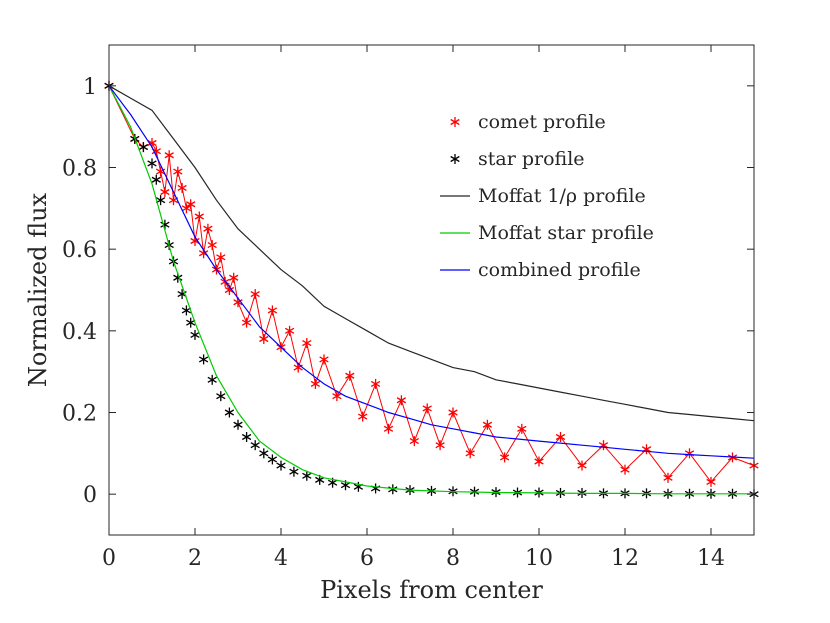 The width and height of the screenshot is (830, 623). What do you see at coordinates (79, 414) in the screenshot?
I see `y-tick-label: 0.2` at bounding box center [79, 414].